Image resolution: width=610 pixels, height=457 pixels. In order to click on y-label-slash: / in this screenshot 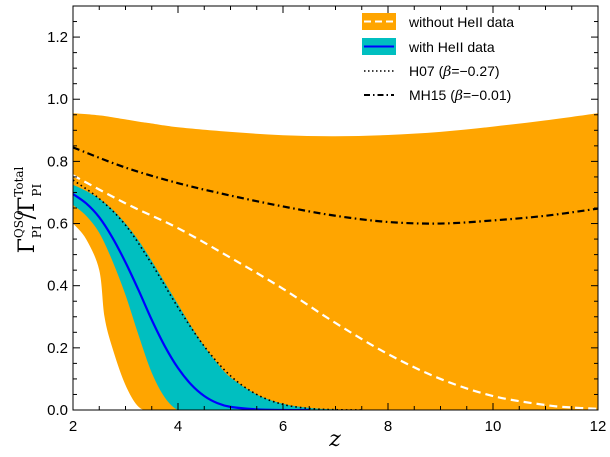, I will do `click(27, 215)`.